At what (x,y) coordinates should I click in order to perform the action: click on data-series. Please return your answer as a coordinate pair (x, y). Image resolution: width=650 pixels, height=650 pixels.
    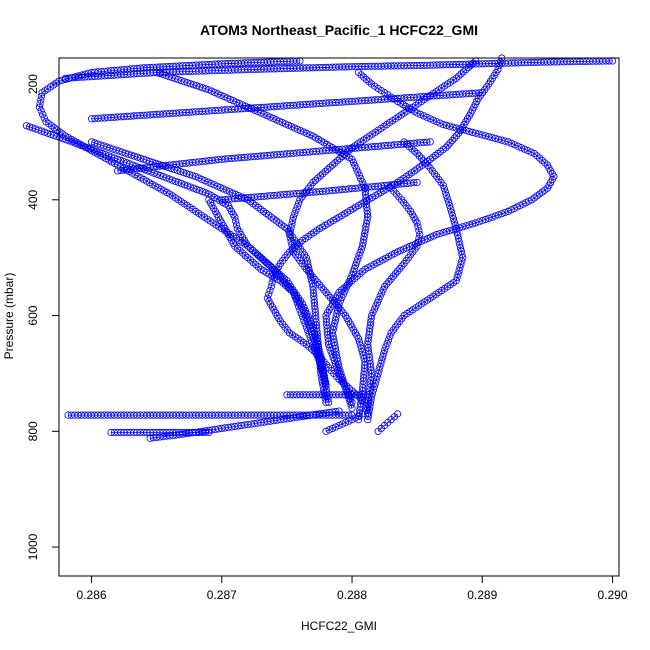
    Looking at the image, I should click on (388, 422).